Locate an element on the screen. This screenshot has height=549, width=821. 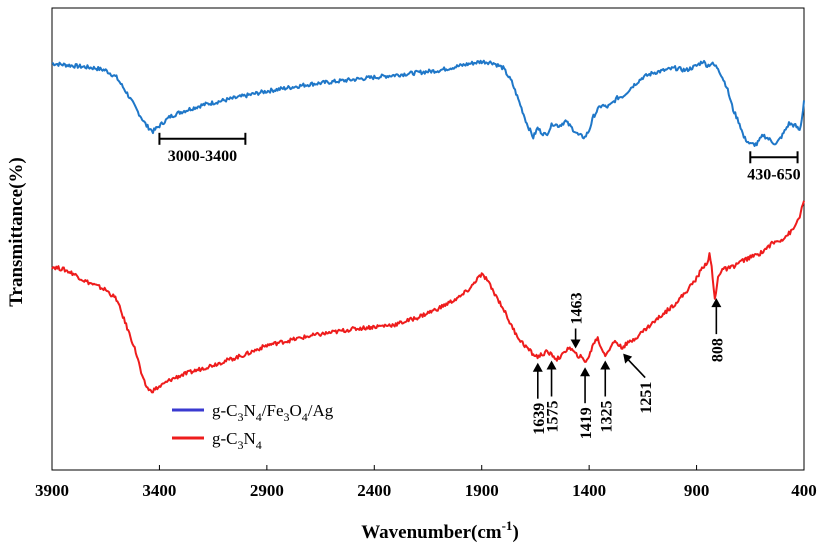
x-axis-label: Wavenumber(cm-1) is located at coordinates (440, 530).